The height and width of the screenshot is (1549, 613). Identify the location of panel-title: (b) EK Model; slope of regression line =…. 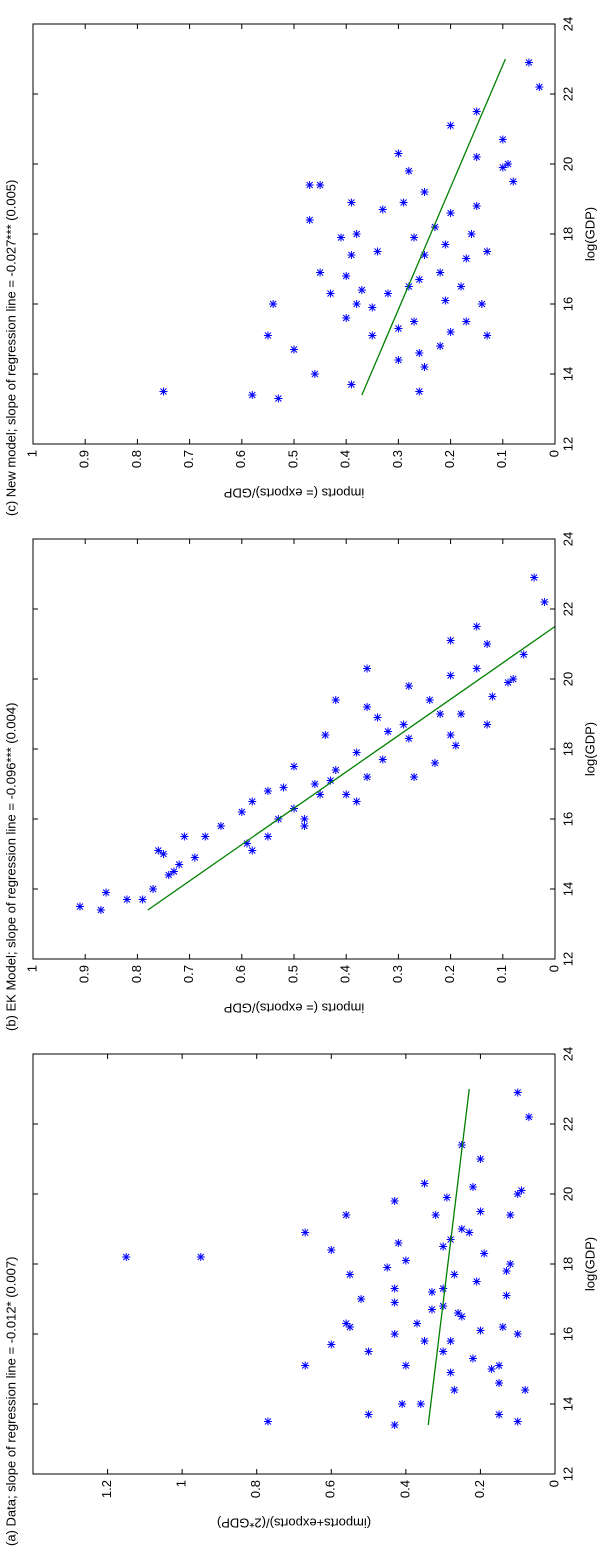
(10, 867).